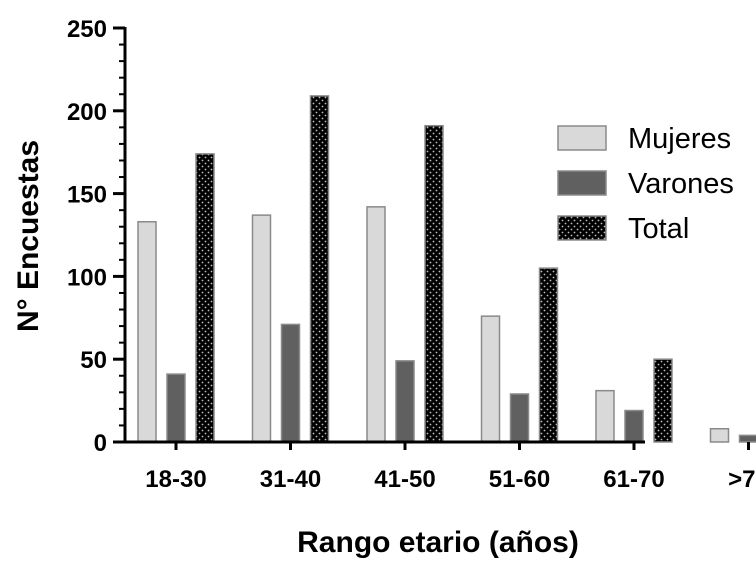 The image size is (756, 561). What do you see at coordinates (679, 139) in the screenshot?
I see `legend-label-mujeres: Mujeres` at bounding box center [679, 139].